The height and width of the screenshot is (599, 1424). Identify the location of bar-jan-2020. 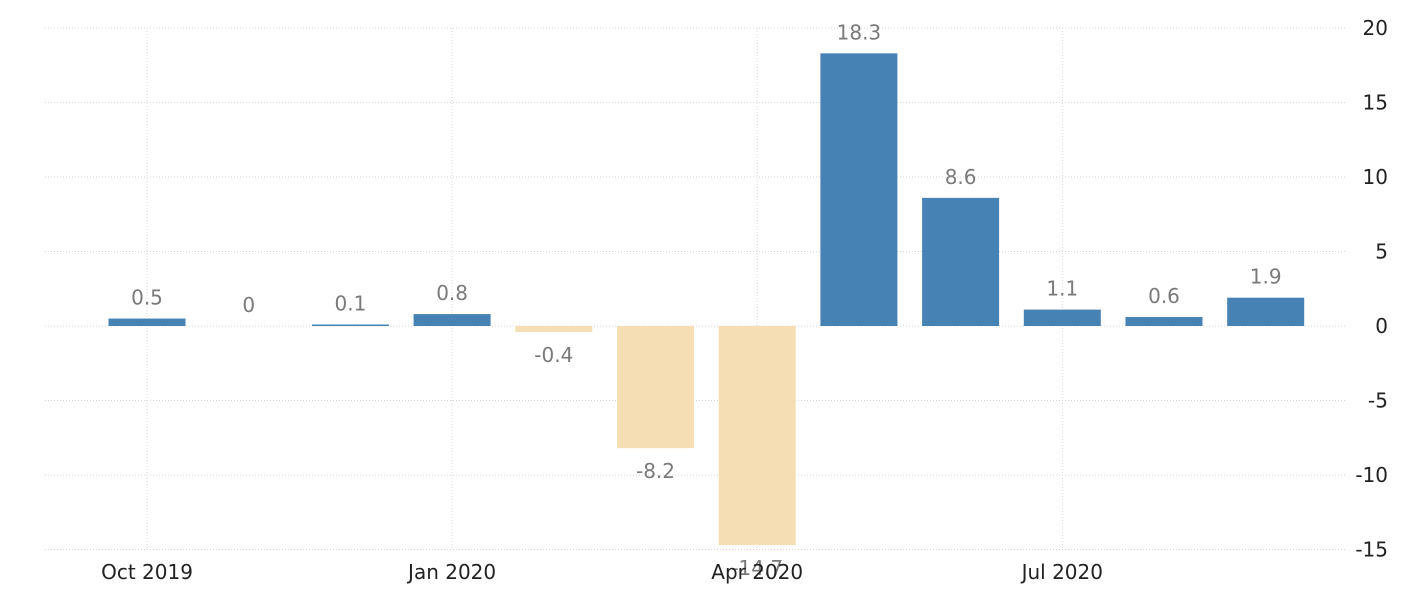
(452, 320).